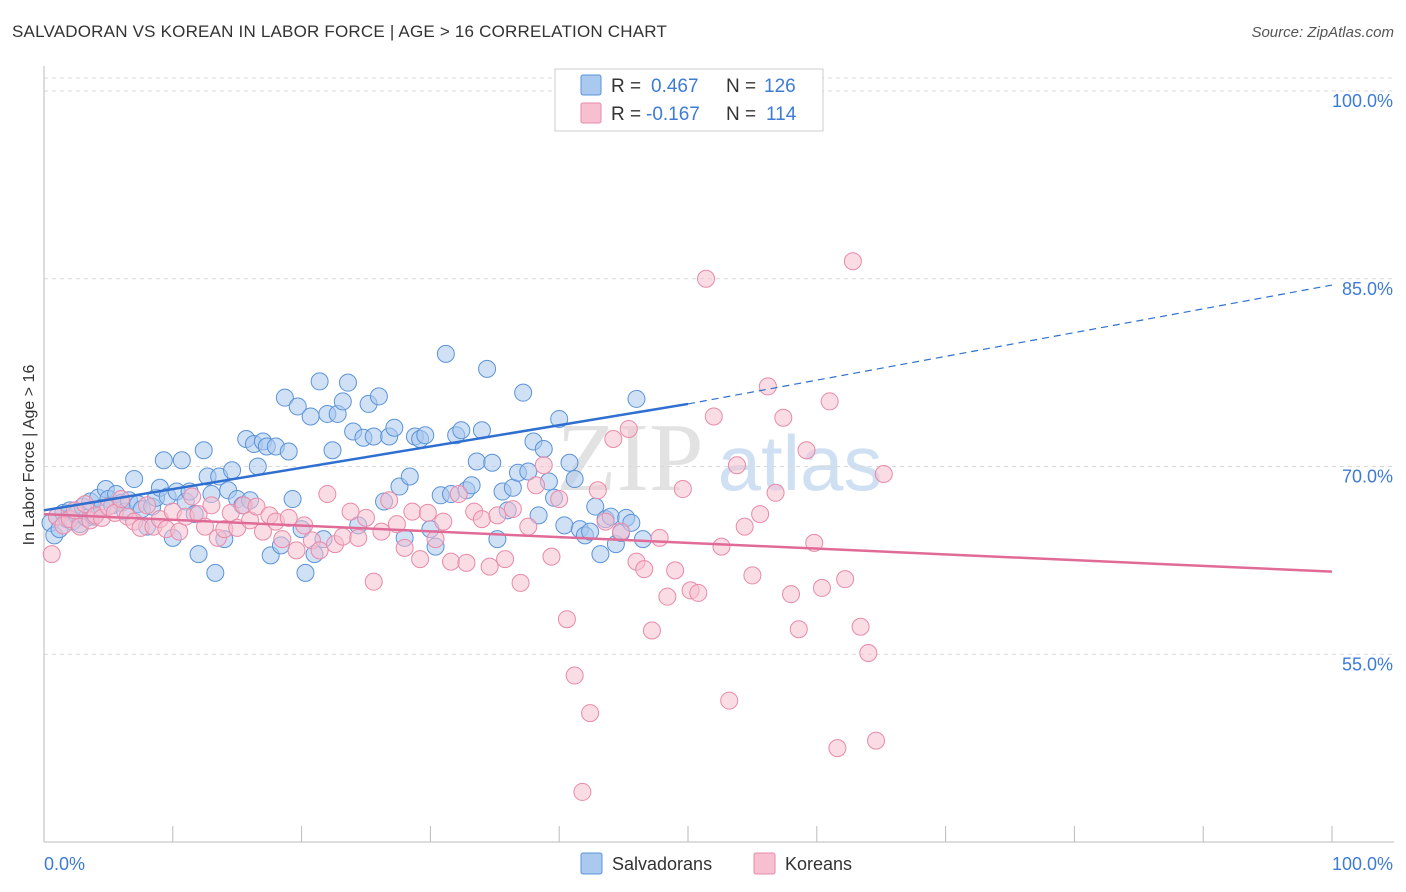 This screenshot has width=1406, height=892. Describe the element at coordinates (1362, 101) in the screenshot. I see `y-tick-label: 100.0%` at that location.